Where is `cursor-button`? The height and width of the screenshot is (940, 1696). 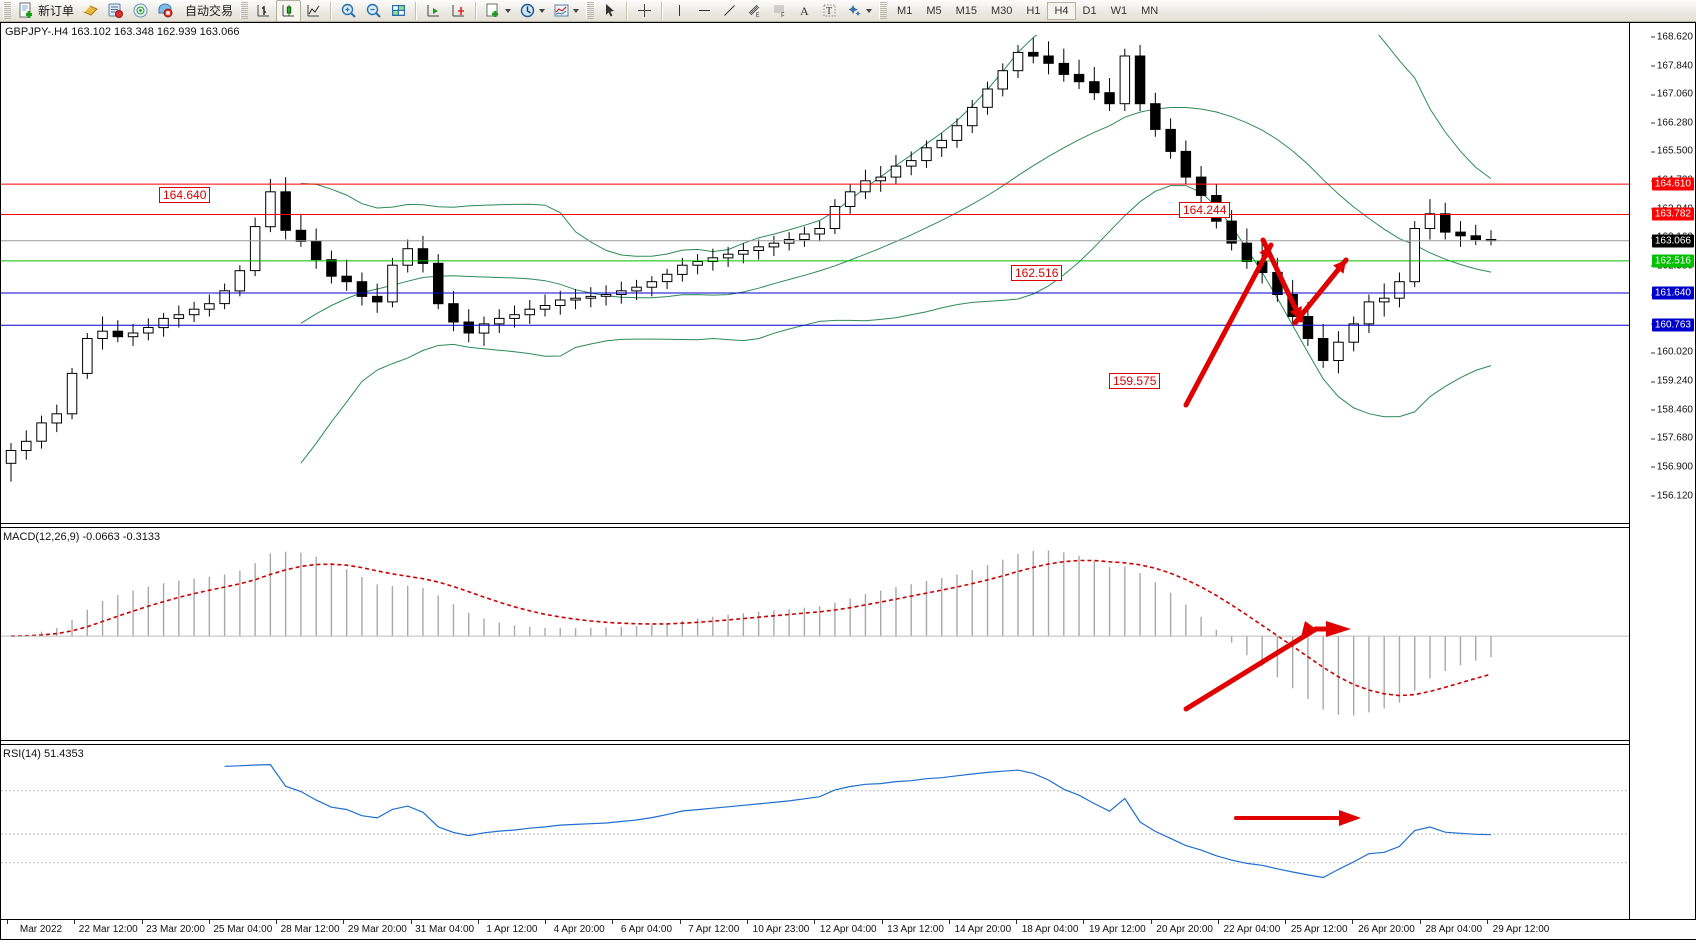
cursor-button is located at coordinates (609, 11).